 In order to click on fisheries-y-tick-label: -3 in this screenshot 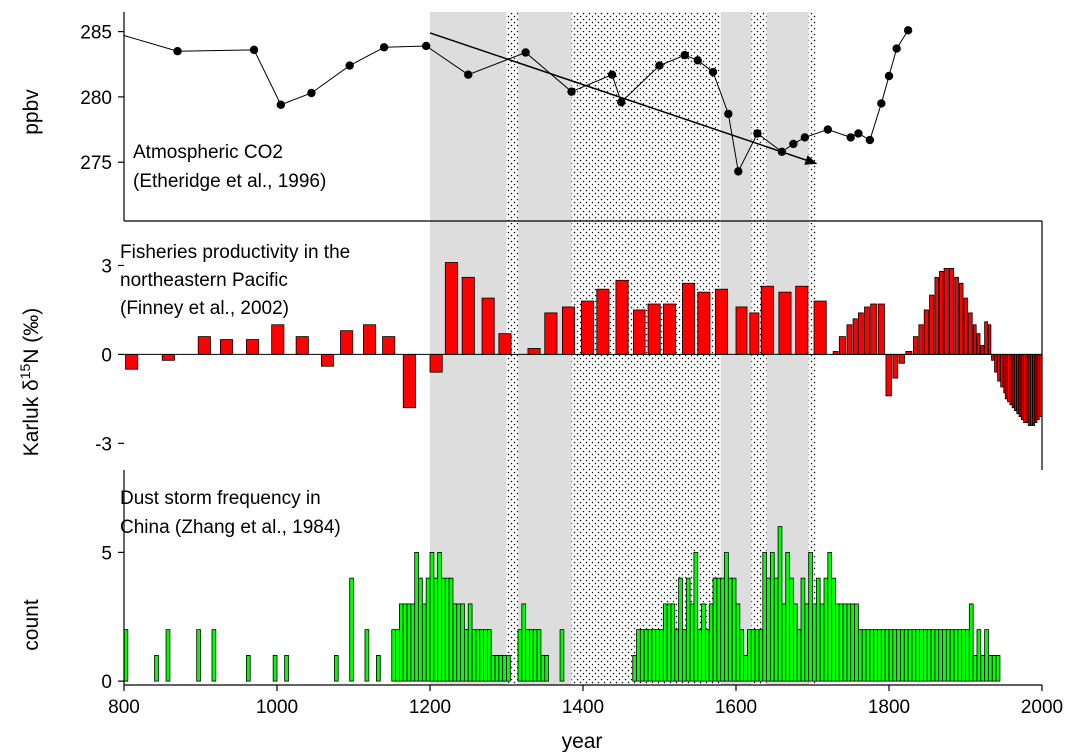, I will do `click(103, 444)`.